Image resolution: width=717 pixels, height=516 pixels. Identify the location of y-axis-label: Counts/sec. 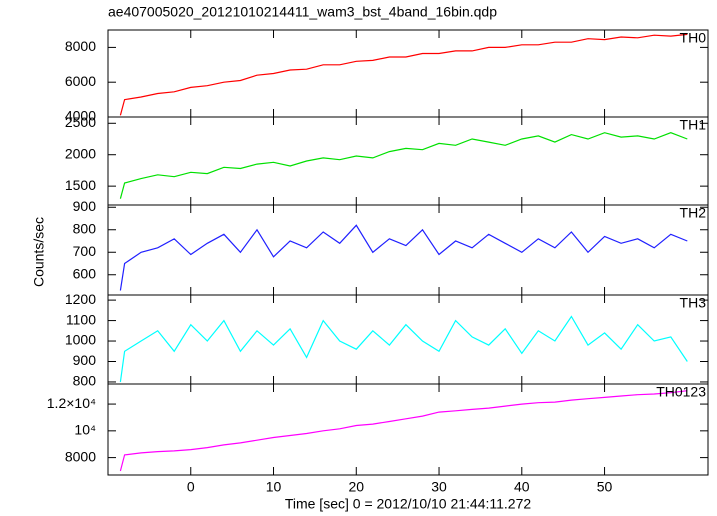
(39, 252).